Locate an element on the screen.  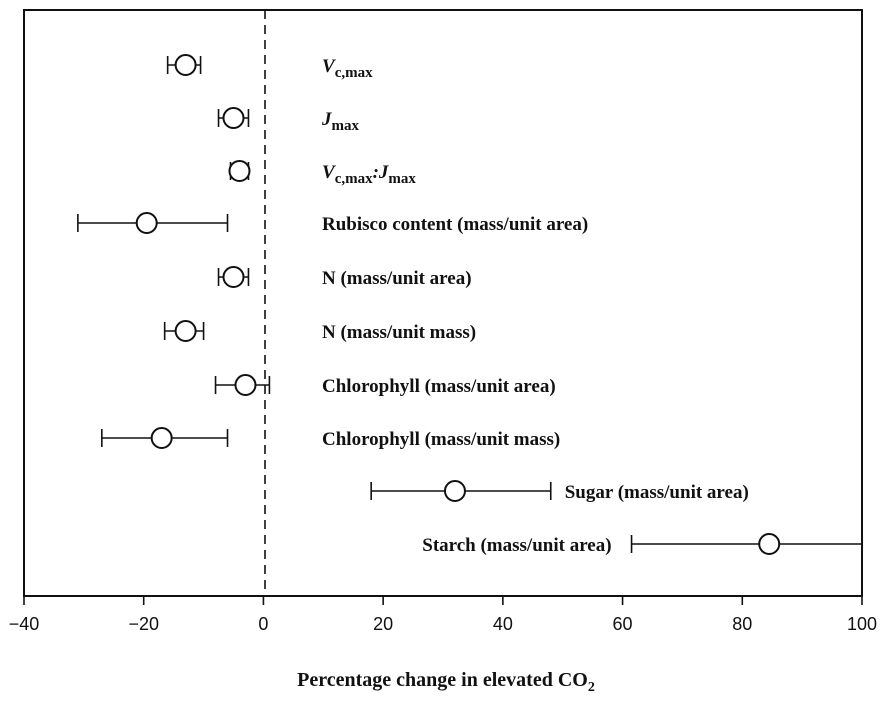
parameter-label: N (mass/unit mass) is located at coordinates (399, 332).